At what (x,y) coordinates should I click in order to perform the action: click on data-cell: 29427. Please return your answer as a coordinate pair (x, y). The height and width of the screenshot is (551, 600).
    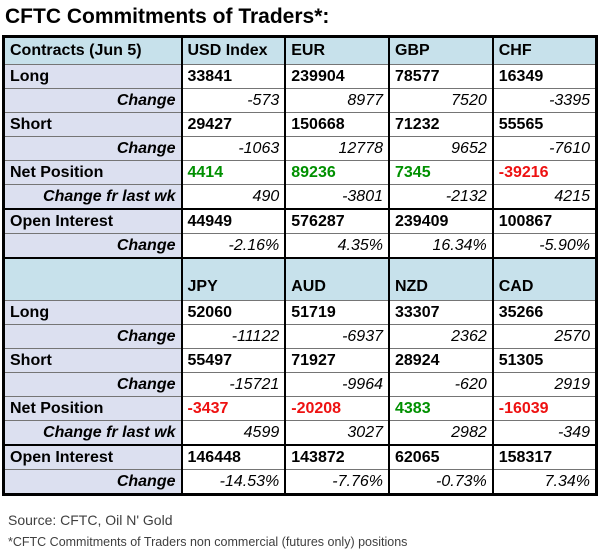
    Looking at the image, I should click on (233, 124).